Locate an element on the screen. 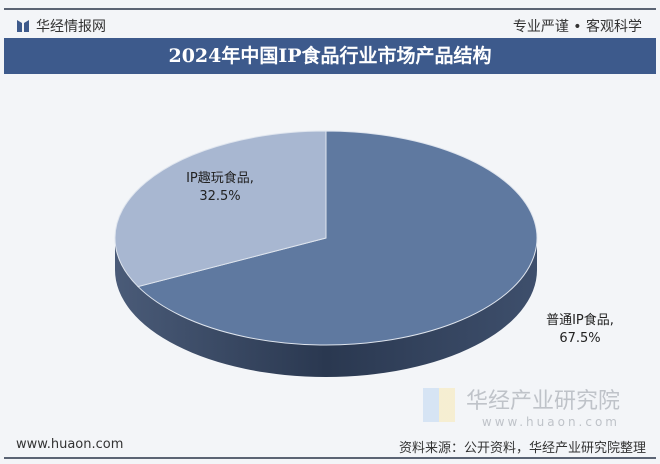 The width and height of the screenshot is (660, 464). footer-source: 资料来源：公开资料，华经产业研究院整理 is located at coordinates (522, 448).